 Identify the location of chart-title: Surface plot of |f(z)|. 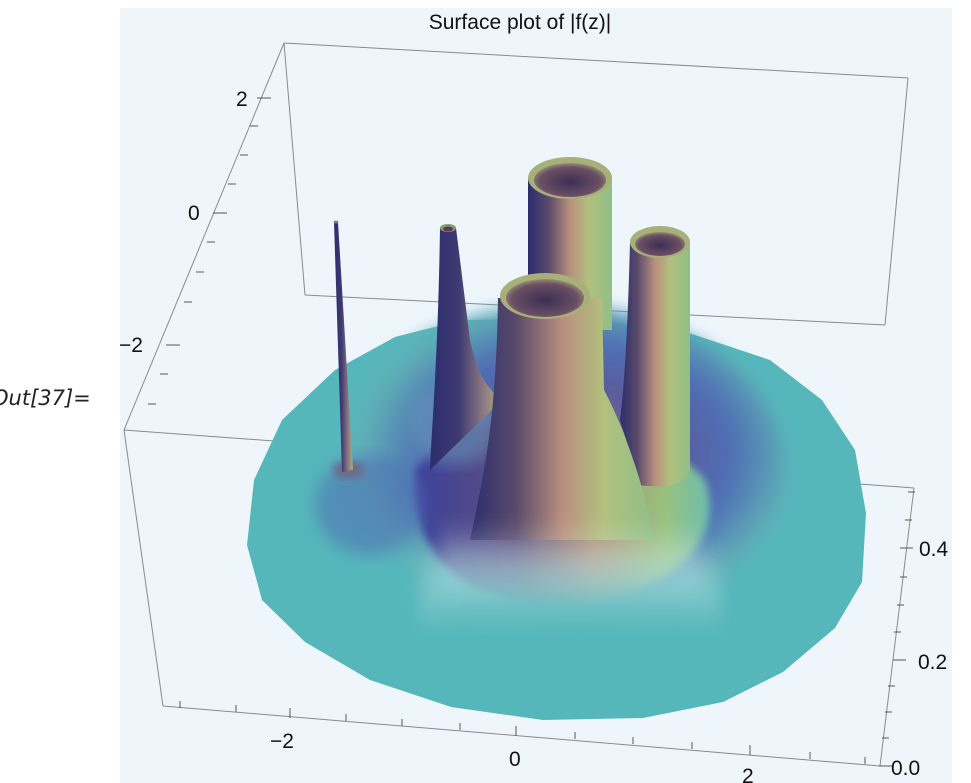
(520, 22).